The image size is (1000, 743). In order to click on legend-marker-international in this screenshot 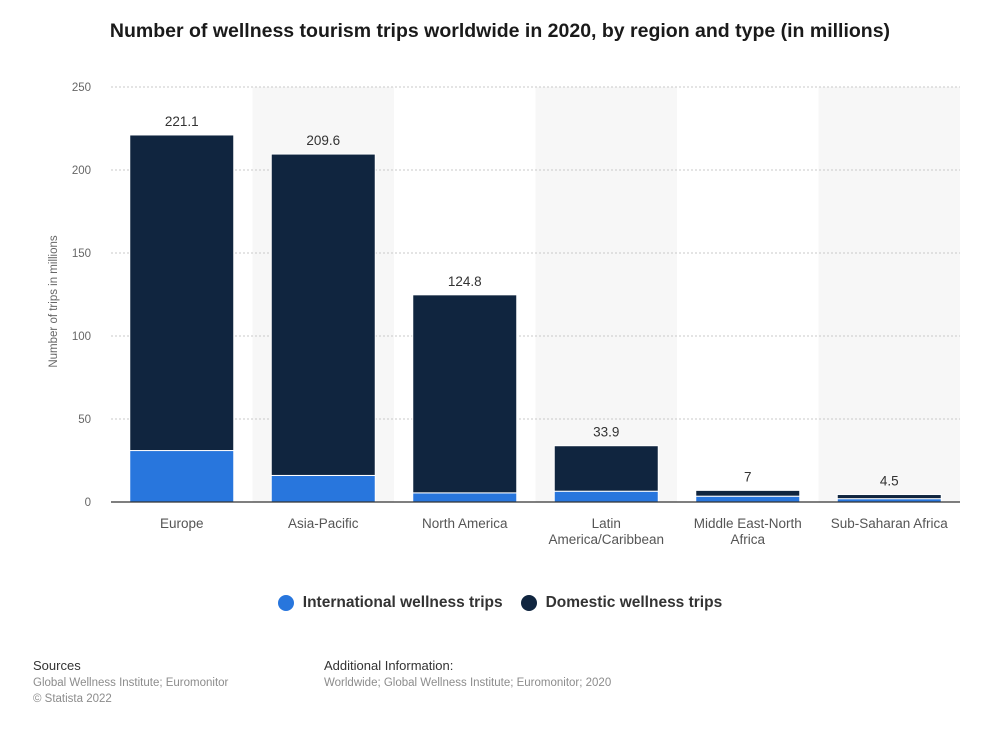, I will do `click(285, 603)`.